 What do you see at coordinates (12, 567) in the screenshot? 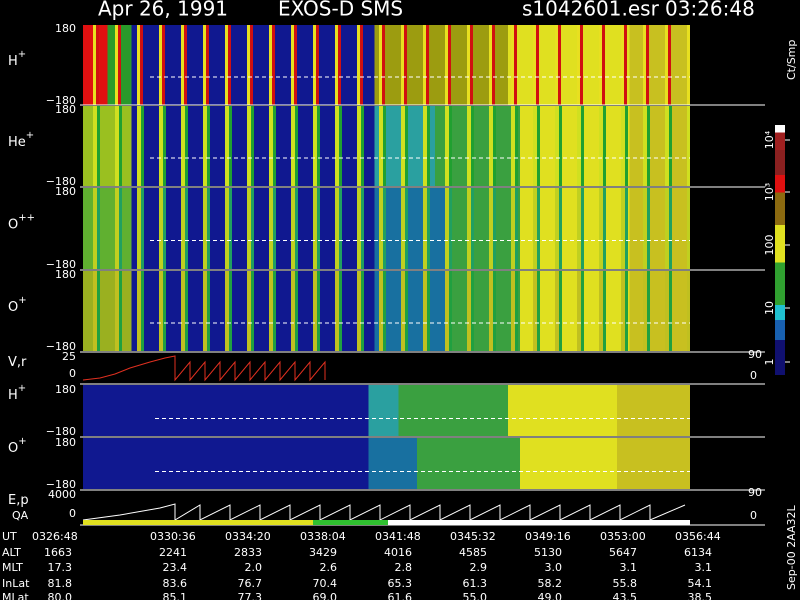
I see `row-label: MLT` at bounding box center [12, 567].